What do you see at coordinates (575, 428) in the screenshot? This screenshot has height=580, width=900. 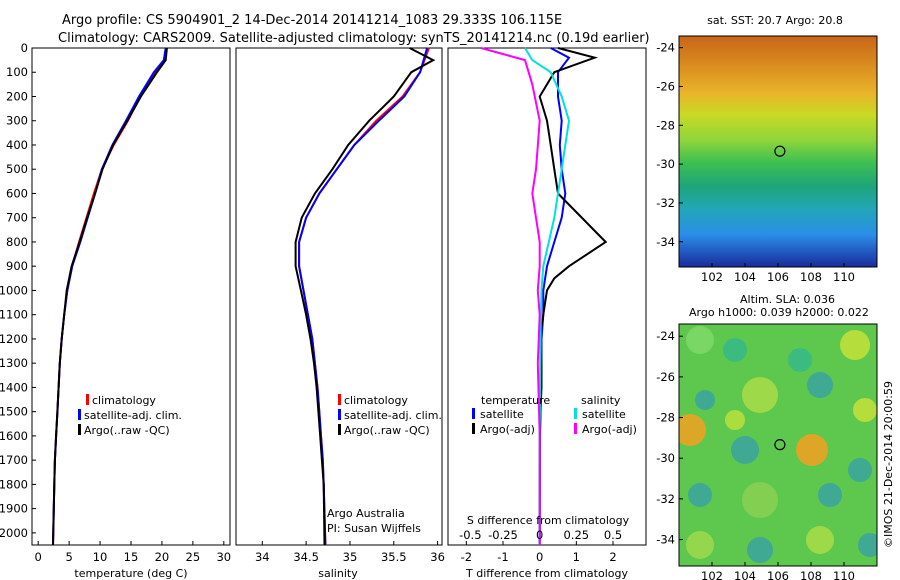 I see `legend-swatch-sal-argo` at bounding box center [575, 428].